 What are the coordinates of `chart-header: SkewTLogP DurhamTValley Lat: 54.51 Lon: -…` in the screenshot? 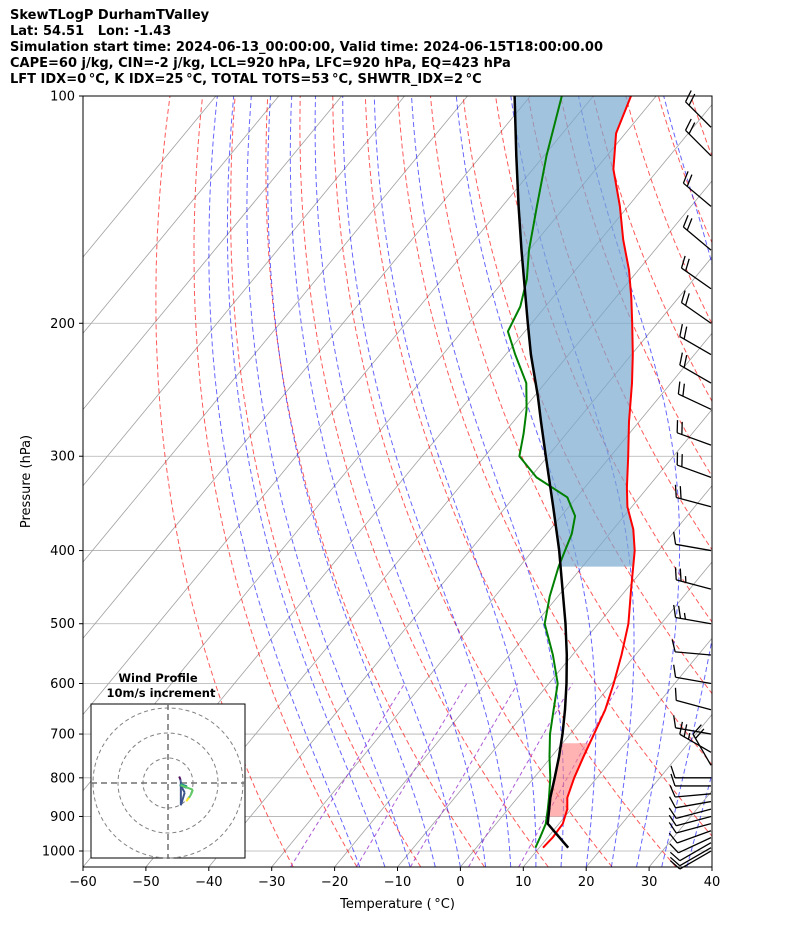 It's located at (306, 48).